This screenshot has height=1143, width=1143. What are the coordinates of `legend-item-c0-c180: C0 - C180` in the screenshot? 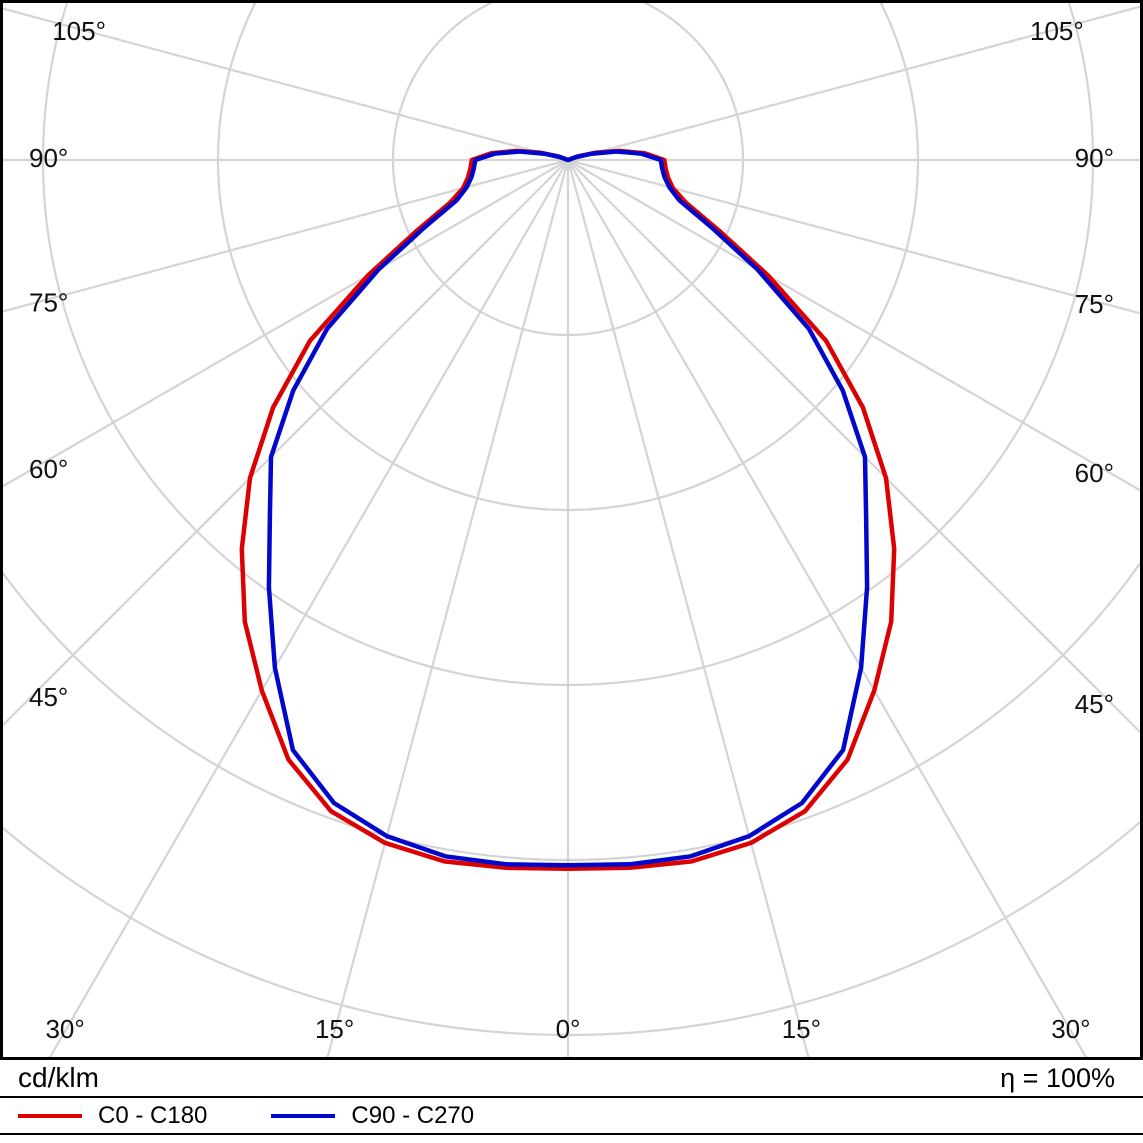 It's located at (112, 1116).